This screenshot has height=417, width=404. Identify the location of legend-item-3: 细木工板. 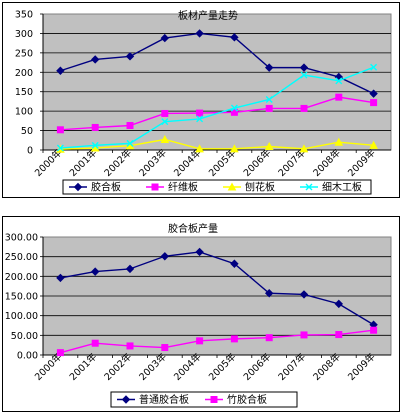
(331, 187).